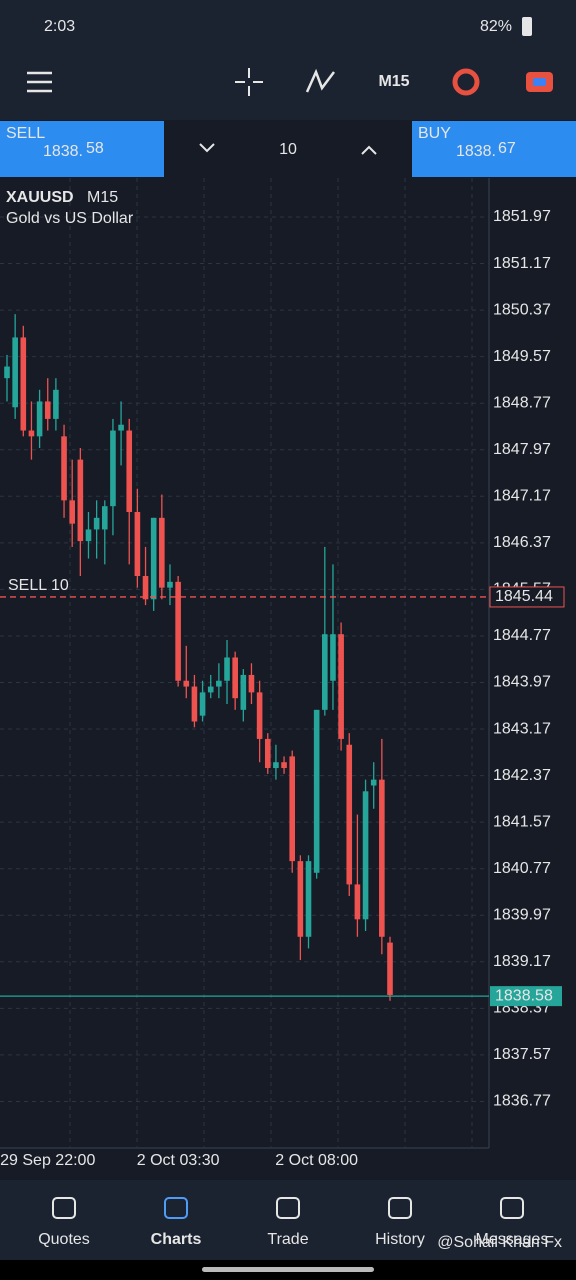 This screenshot has width=576, height=1280. I want to click on bottom-nav, so click(288, 1220).